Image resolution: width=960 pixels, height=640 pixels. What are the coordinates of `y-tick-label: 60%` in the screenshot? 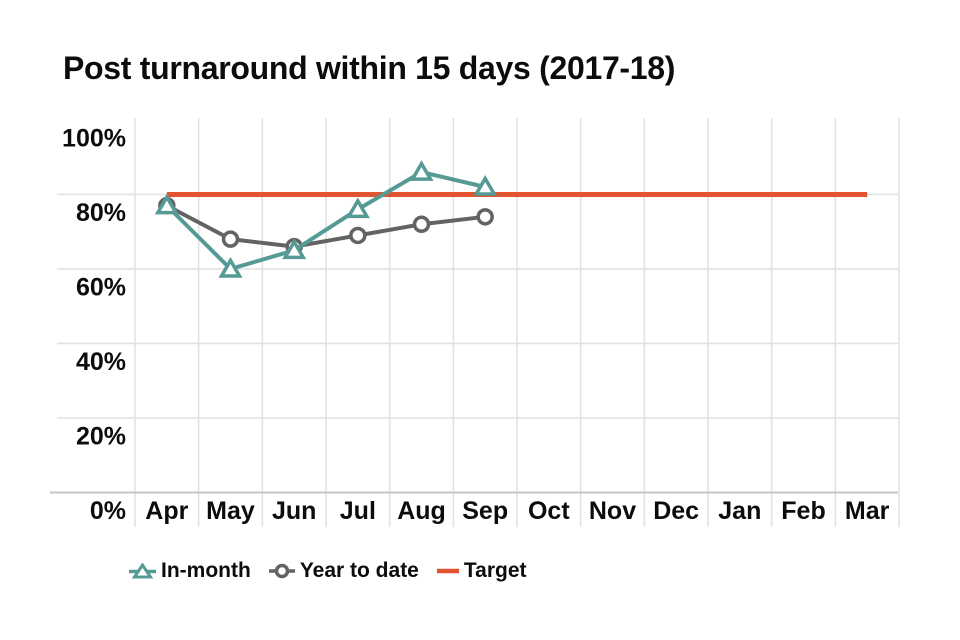 It's located at (101, 287).